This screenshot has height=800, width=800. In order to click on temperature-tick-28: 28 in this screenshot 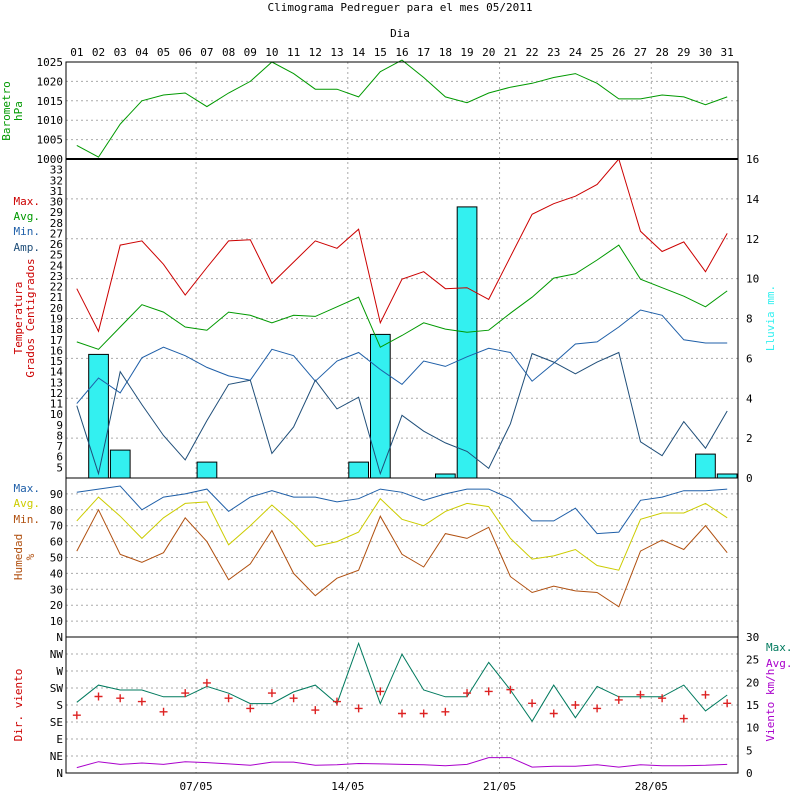, I will do `click(56, 223)`.